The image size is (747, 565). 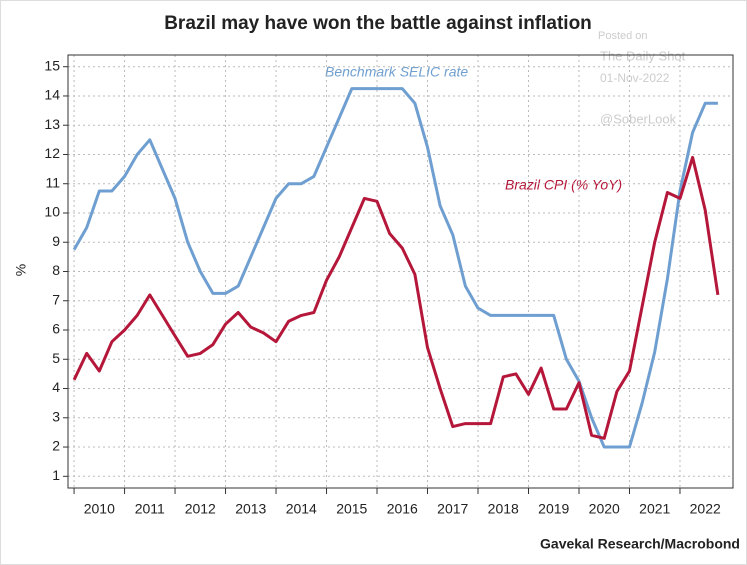 I want to click on x-tick-label: 2019, so click(x=553, y=509).